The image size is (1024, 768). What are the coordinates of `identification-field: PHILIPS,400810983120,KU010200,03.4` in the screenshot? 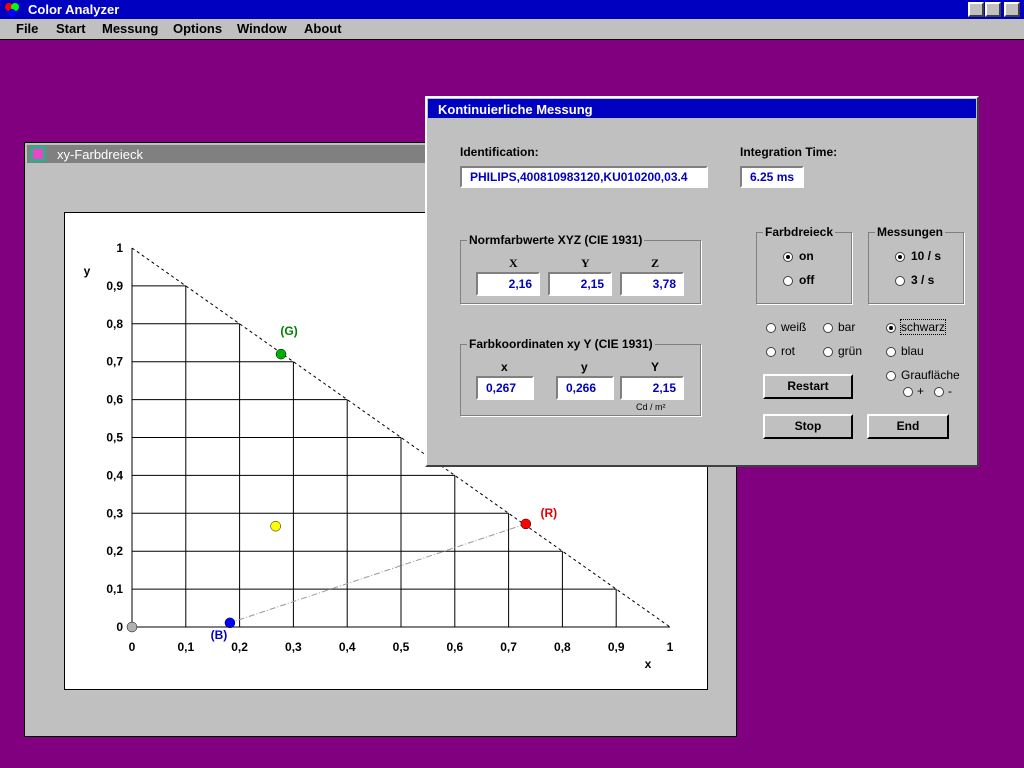 It's located at (584, 177).